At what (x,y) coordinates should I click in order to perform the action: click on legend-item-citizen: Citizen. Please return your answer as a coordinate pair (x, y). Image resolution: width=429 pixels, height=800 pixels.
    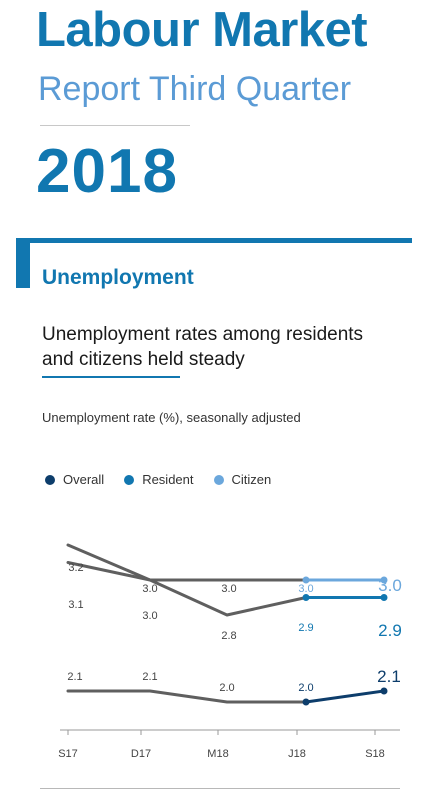
    Looking at the image, I should click on (242, 479).